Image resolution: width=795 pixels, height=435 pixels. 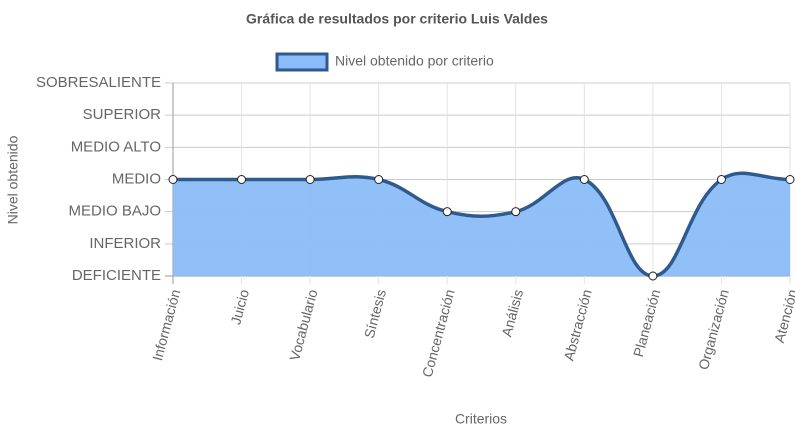 I want to click on y-tick-label: MEDIO, so click(x=136, y=178).